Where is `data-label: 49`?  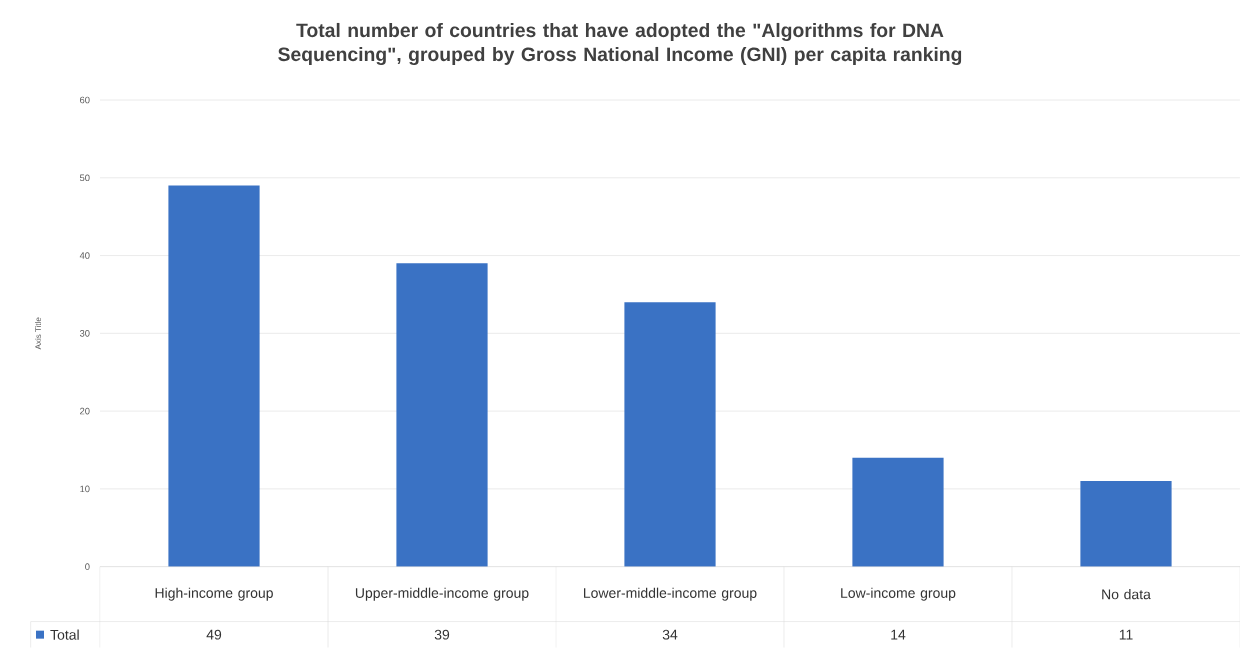
data-label: 49 is located at coordinates (214, 634).